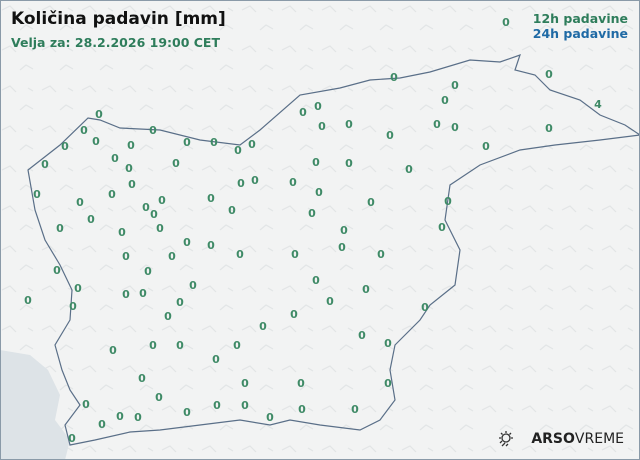  What do you see at coordinates (115, 42) in the screenshot?
I see `valid-time: Velja za: 28.2.2026 19:00 CET` at bounding box center [115, 42].